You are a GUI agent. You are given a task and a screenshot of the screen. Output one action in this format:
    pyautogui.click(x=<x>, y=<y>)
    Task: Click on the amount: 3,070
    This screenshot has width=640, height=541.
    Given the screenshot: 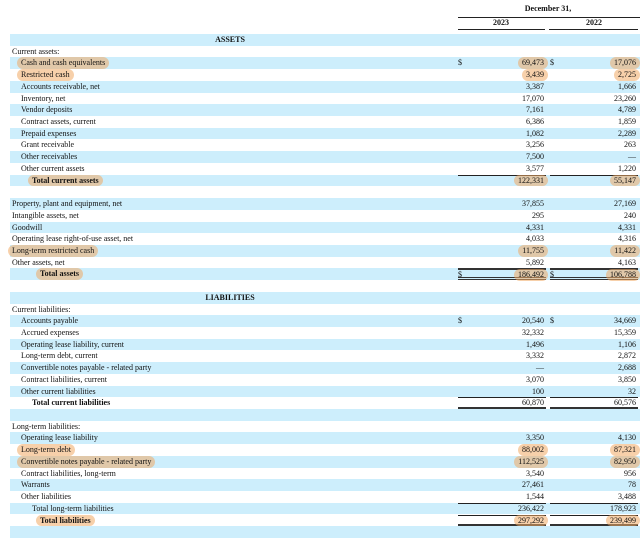 What is the action you would take?
    pyautogui.click(x=535, y=379)
    